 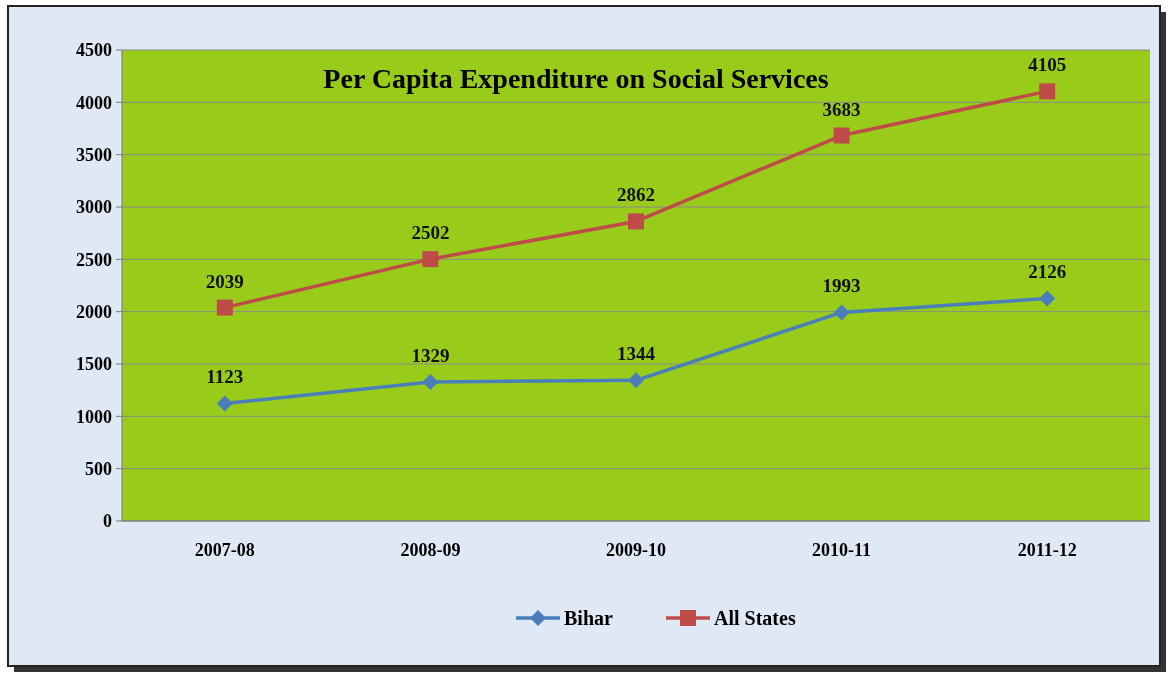 What do you see at coordinates (94, 50) in the screenshot?
I see `y-tick-label: 4500` at bounding box center [94, 50].